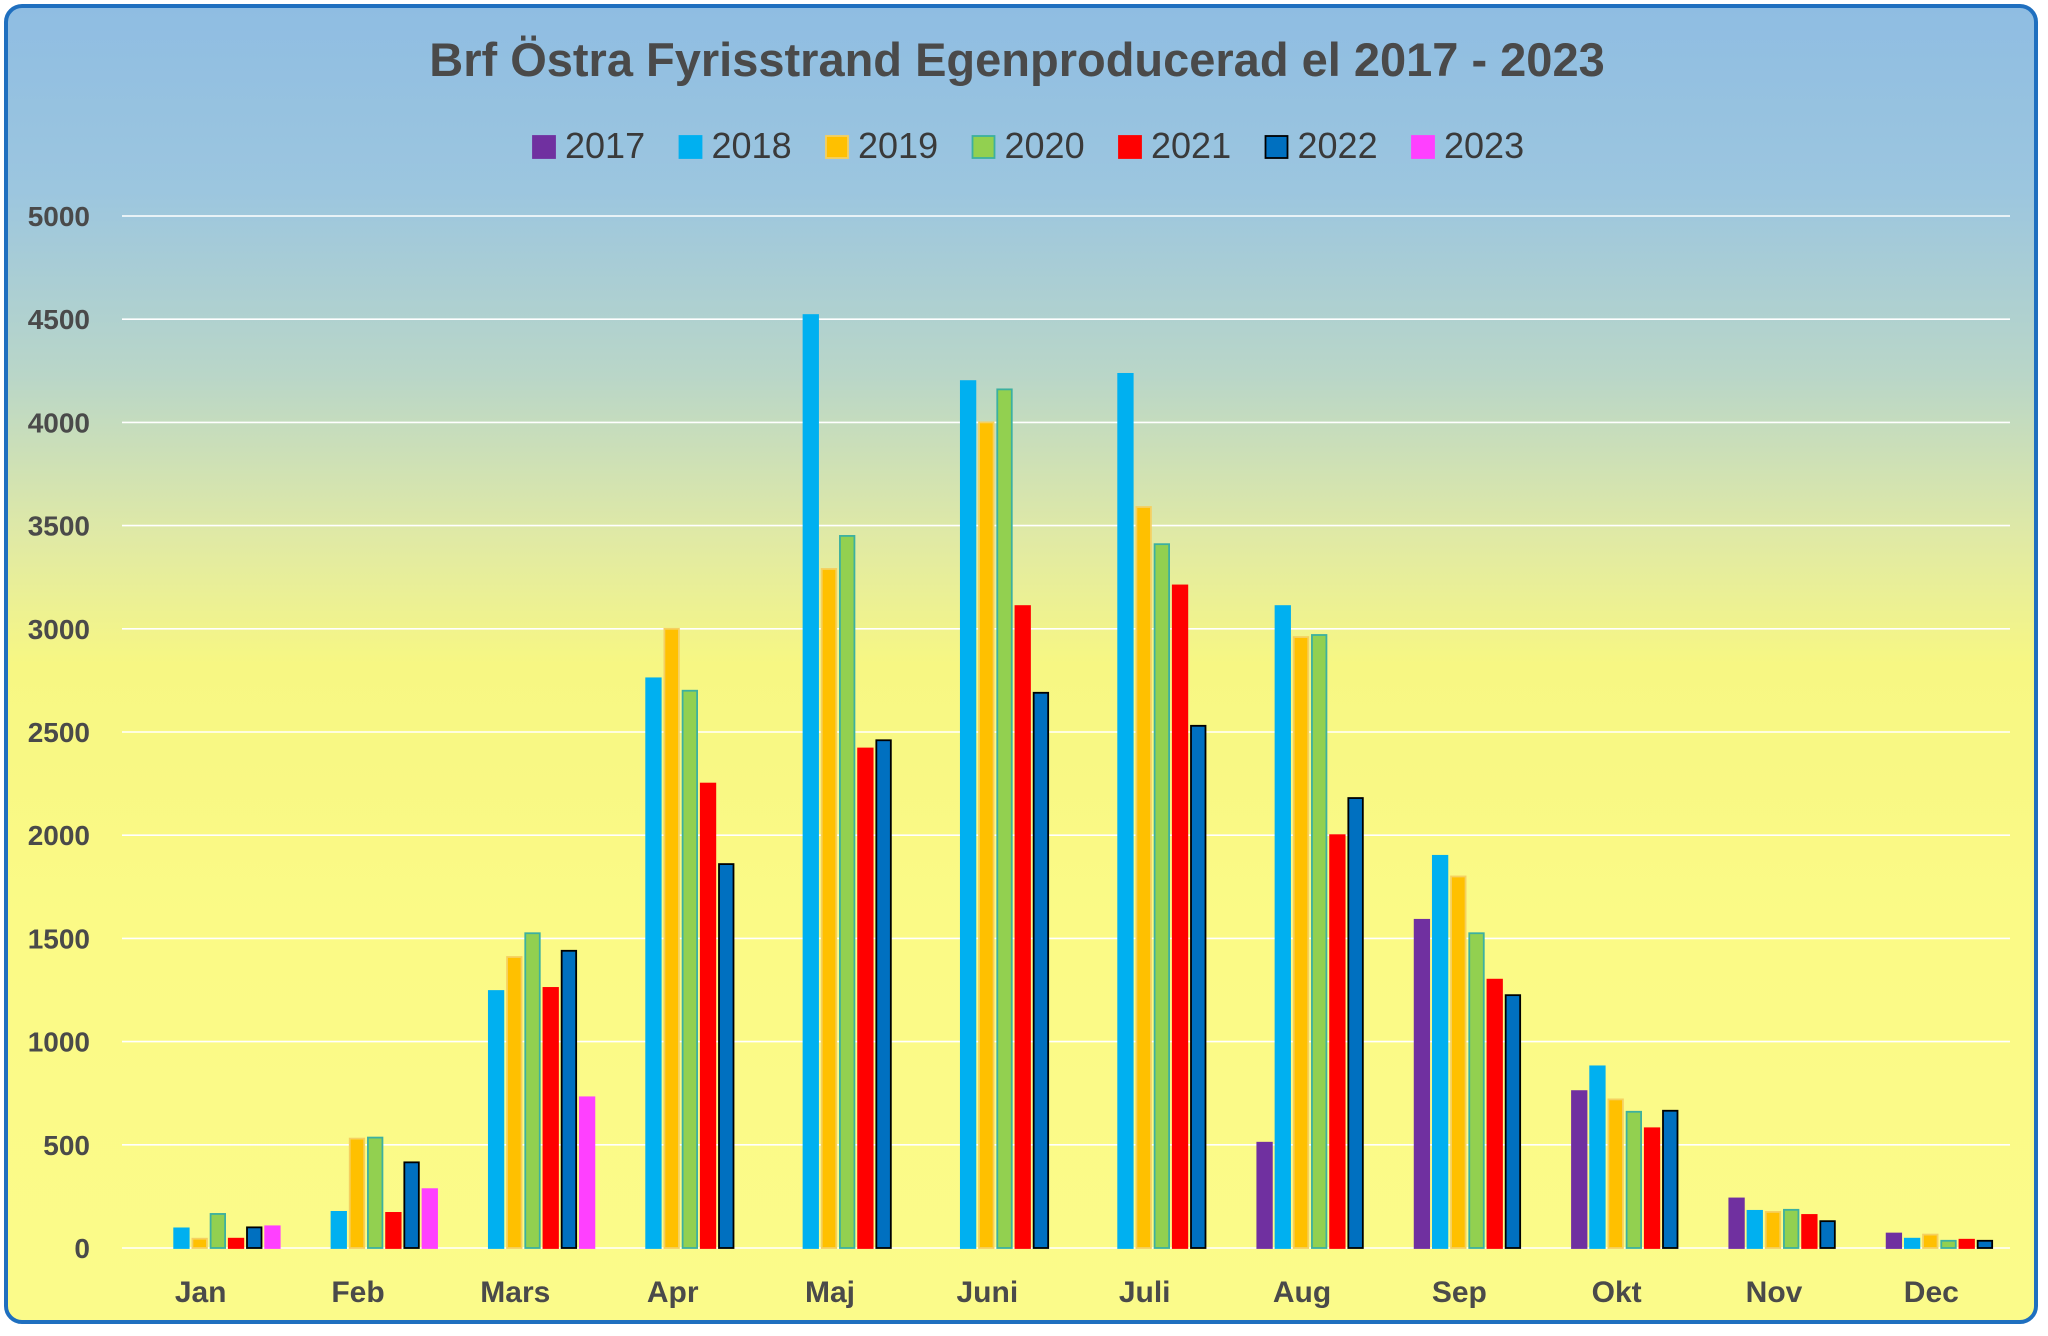 The width and height of the screenshot is (2048, 1336). Describe the element at coordinates (1791, 1228) in the screenshot. I see `bar-2020-Nov` at that location.